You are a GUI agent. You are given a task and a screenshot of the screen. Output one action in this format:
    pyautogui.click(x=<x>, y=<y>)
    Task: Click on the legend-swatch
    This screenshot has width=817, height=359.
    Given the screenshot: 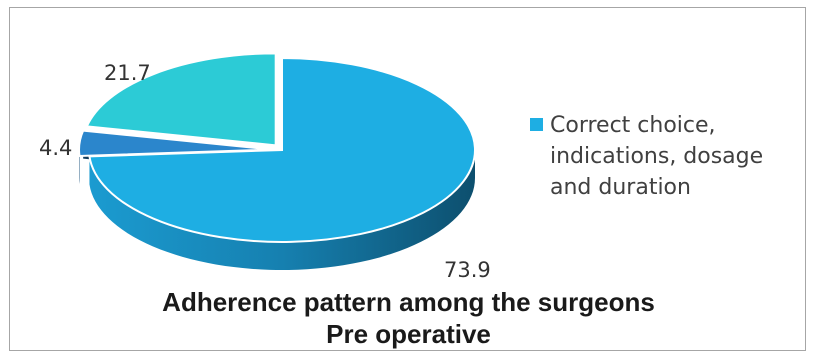 What is the action you would take?
    pyautogui.click(x=536, y=124)
    